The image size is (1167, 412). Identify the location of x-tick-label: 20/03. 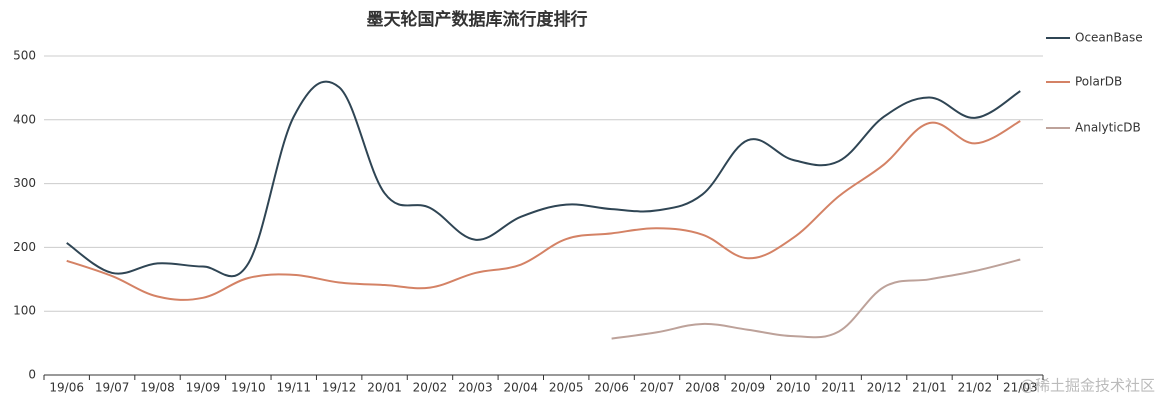
(475, 388).